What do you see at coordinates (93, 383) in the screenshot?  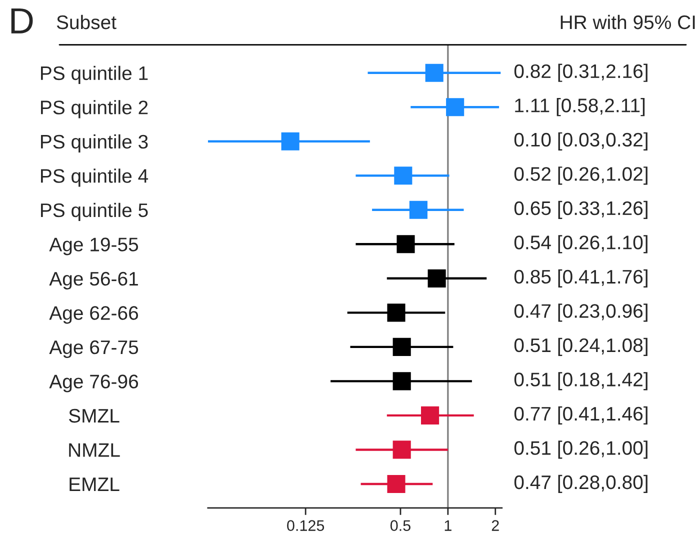 I see `y-tick-label: Age 76-96` at bounding box center [93, 383].